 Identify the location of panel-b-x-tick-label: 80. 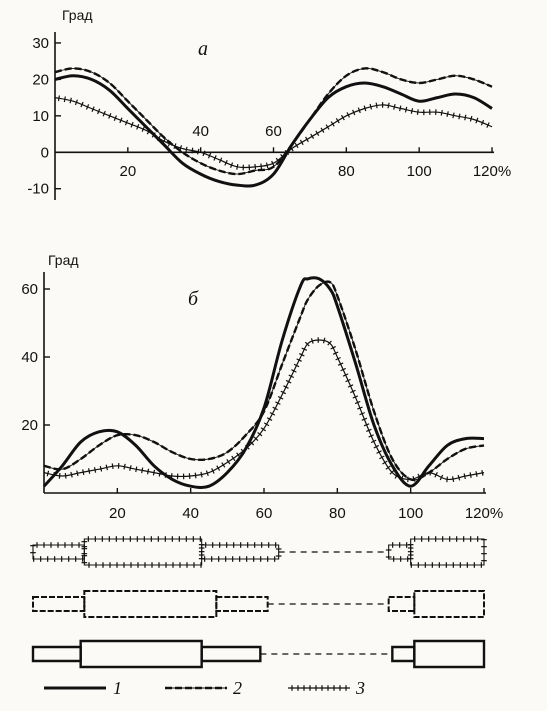
(337, 513).